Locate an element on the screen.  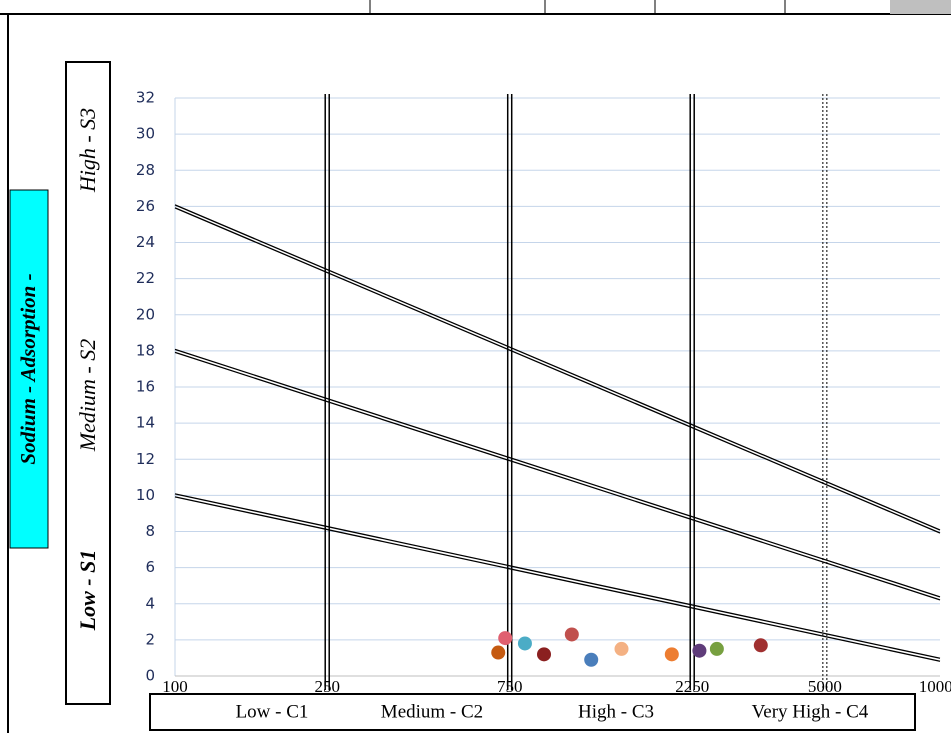
y-tick-label: 4 is located at coordinates (150, 603).